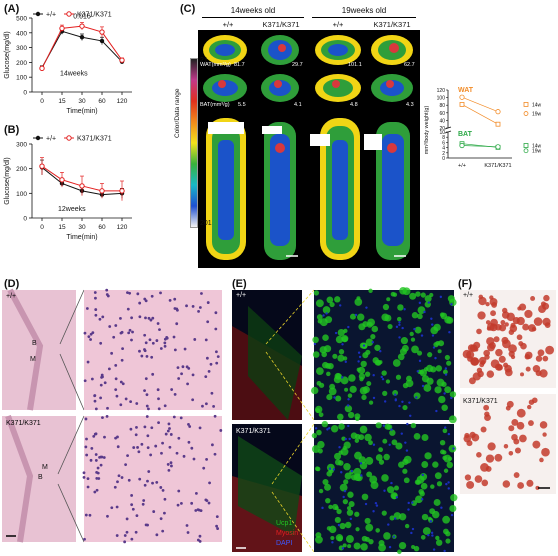  I want to click on legend-marker-mut, so click(69, 14).